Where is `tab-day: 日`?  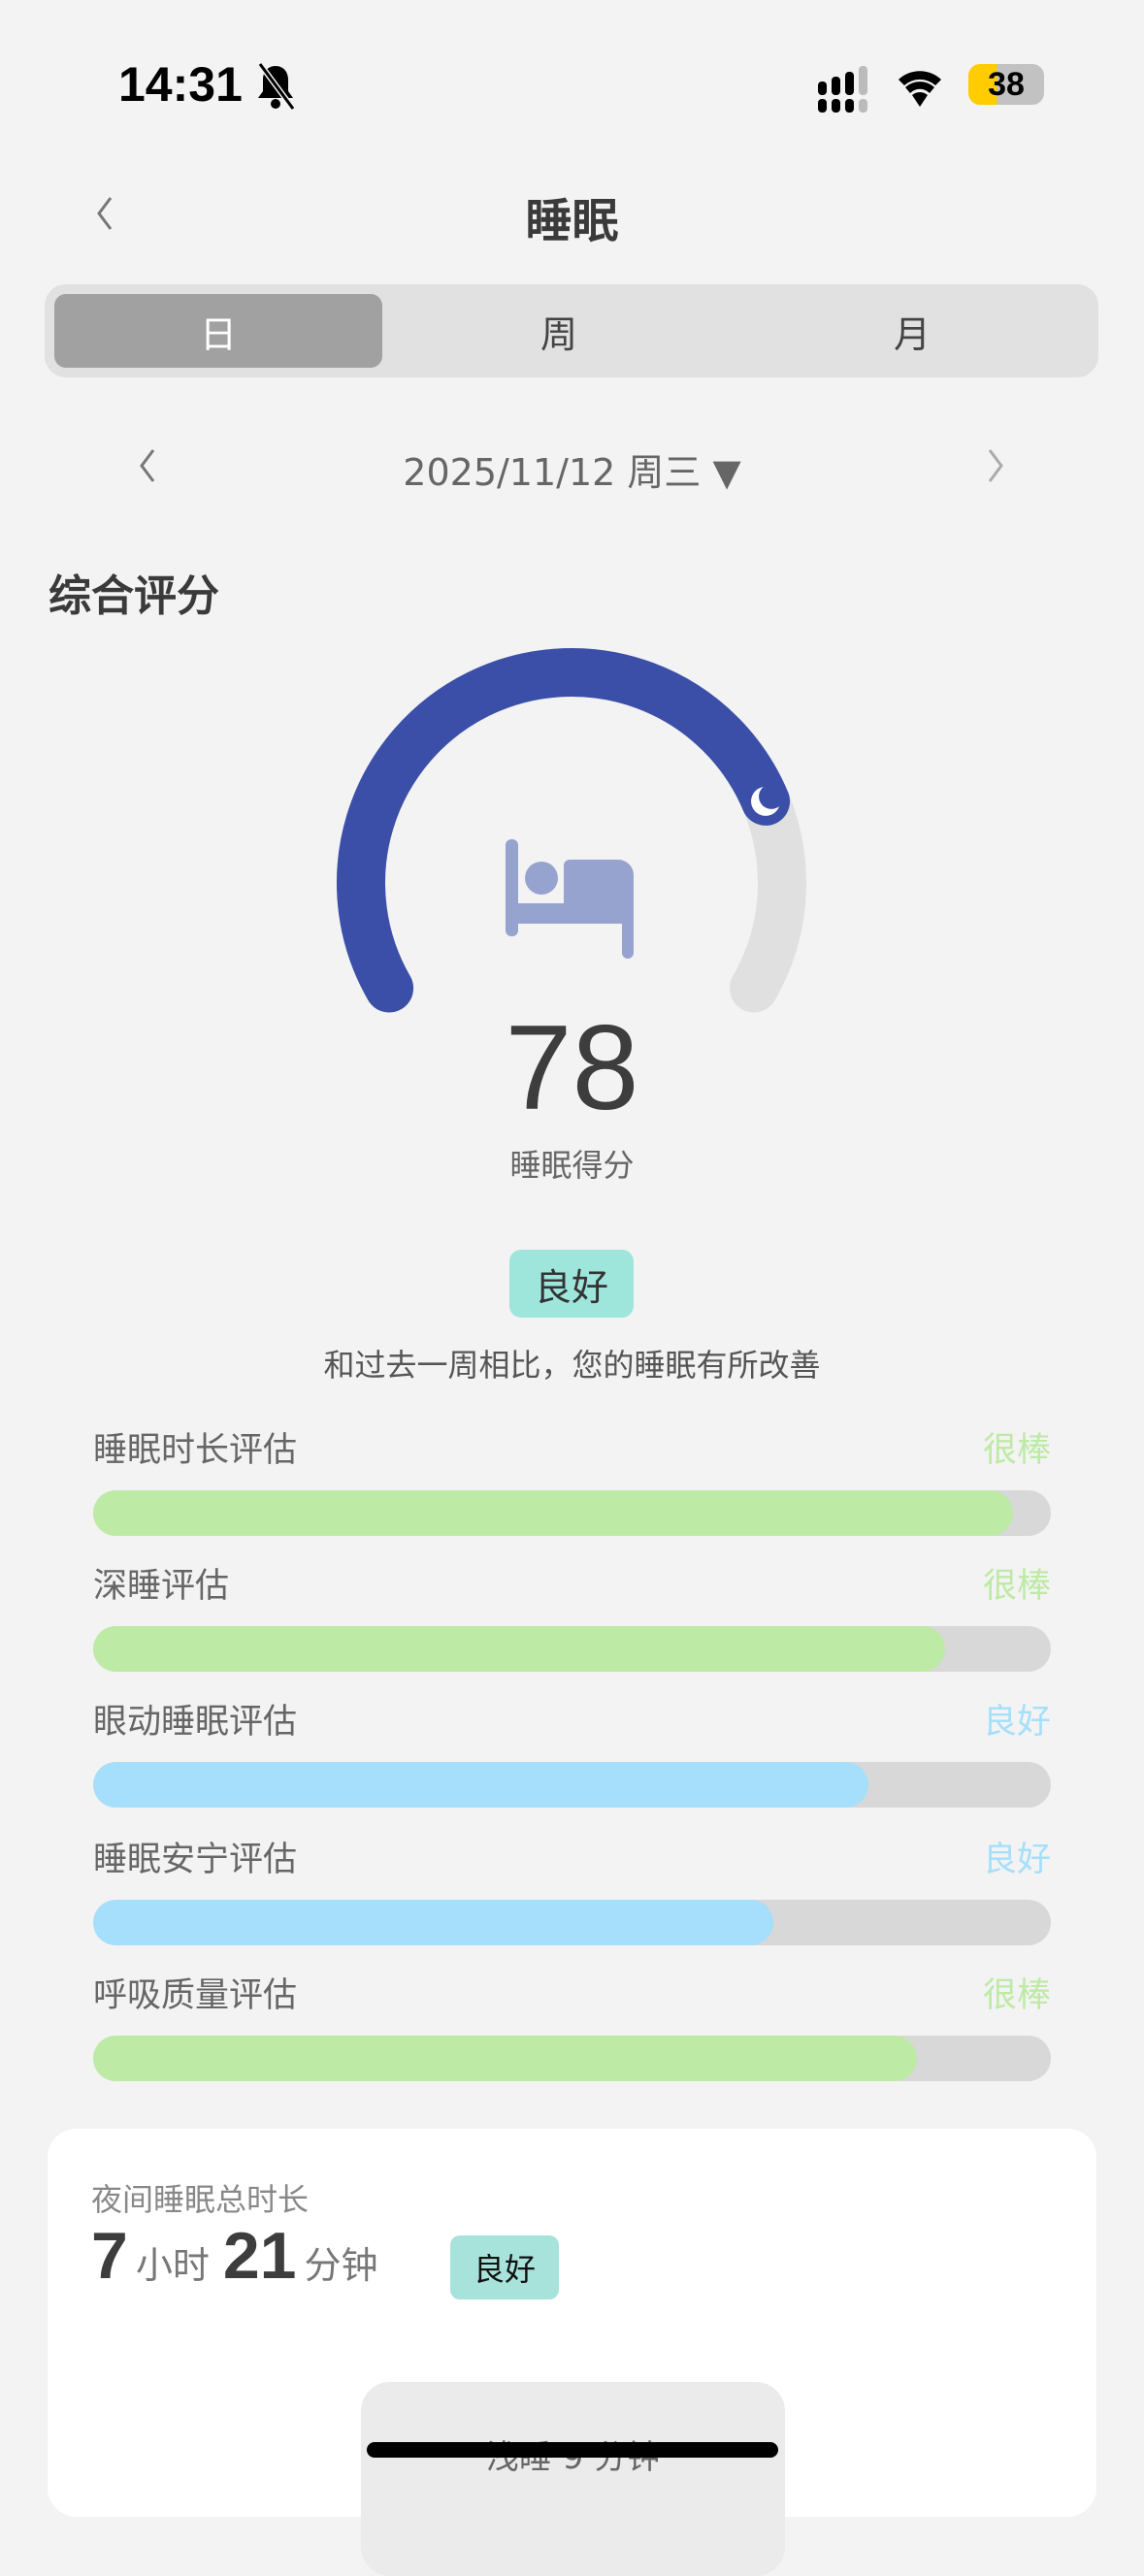
tab-day: 日 is located at coordinates (218, 331).